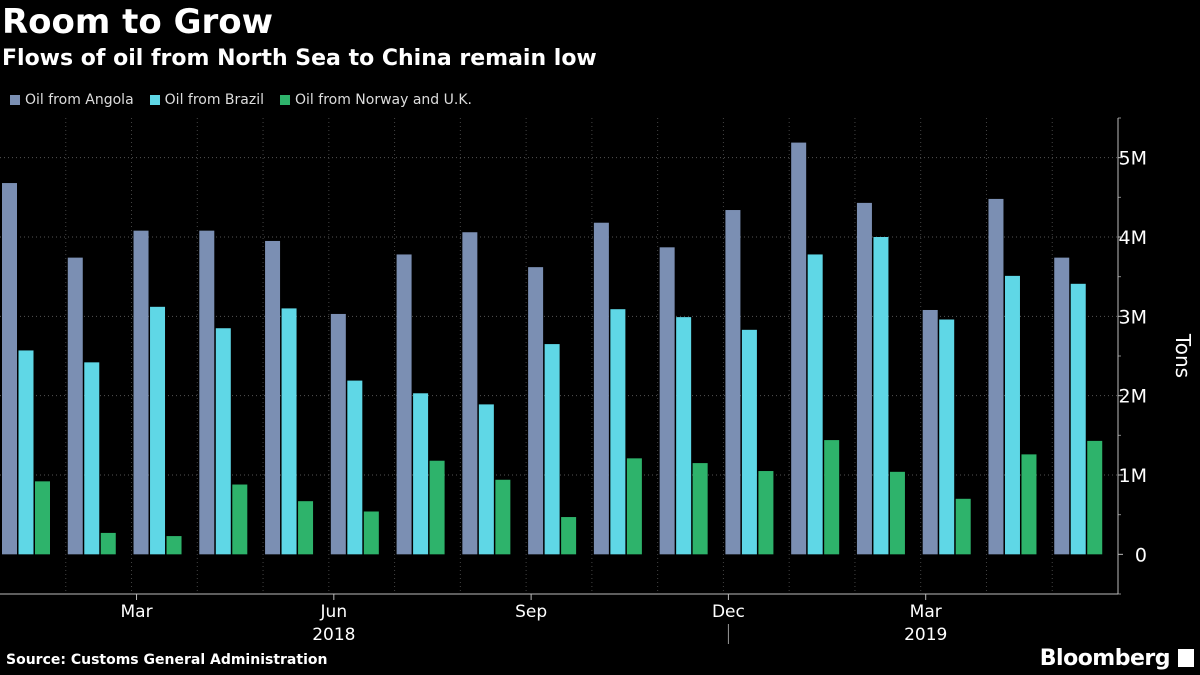  I want to click on brand-icon, so click(1186, 658).